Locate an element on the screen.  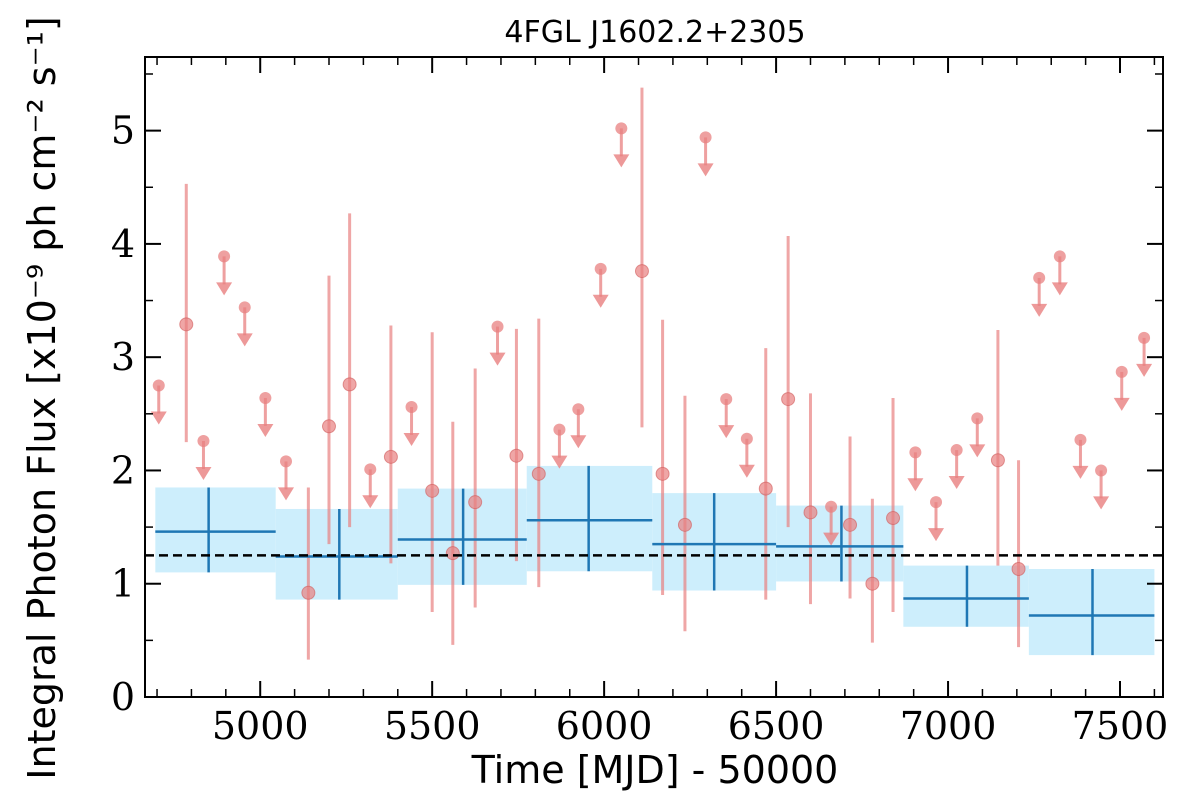
y-tick-label: 0 is located at coordinates (123, 697).